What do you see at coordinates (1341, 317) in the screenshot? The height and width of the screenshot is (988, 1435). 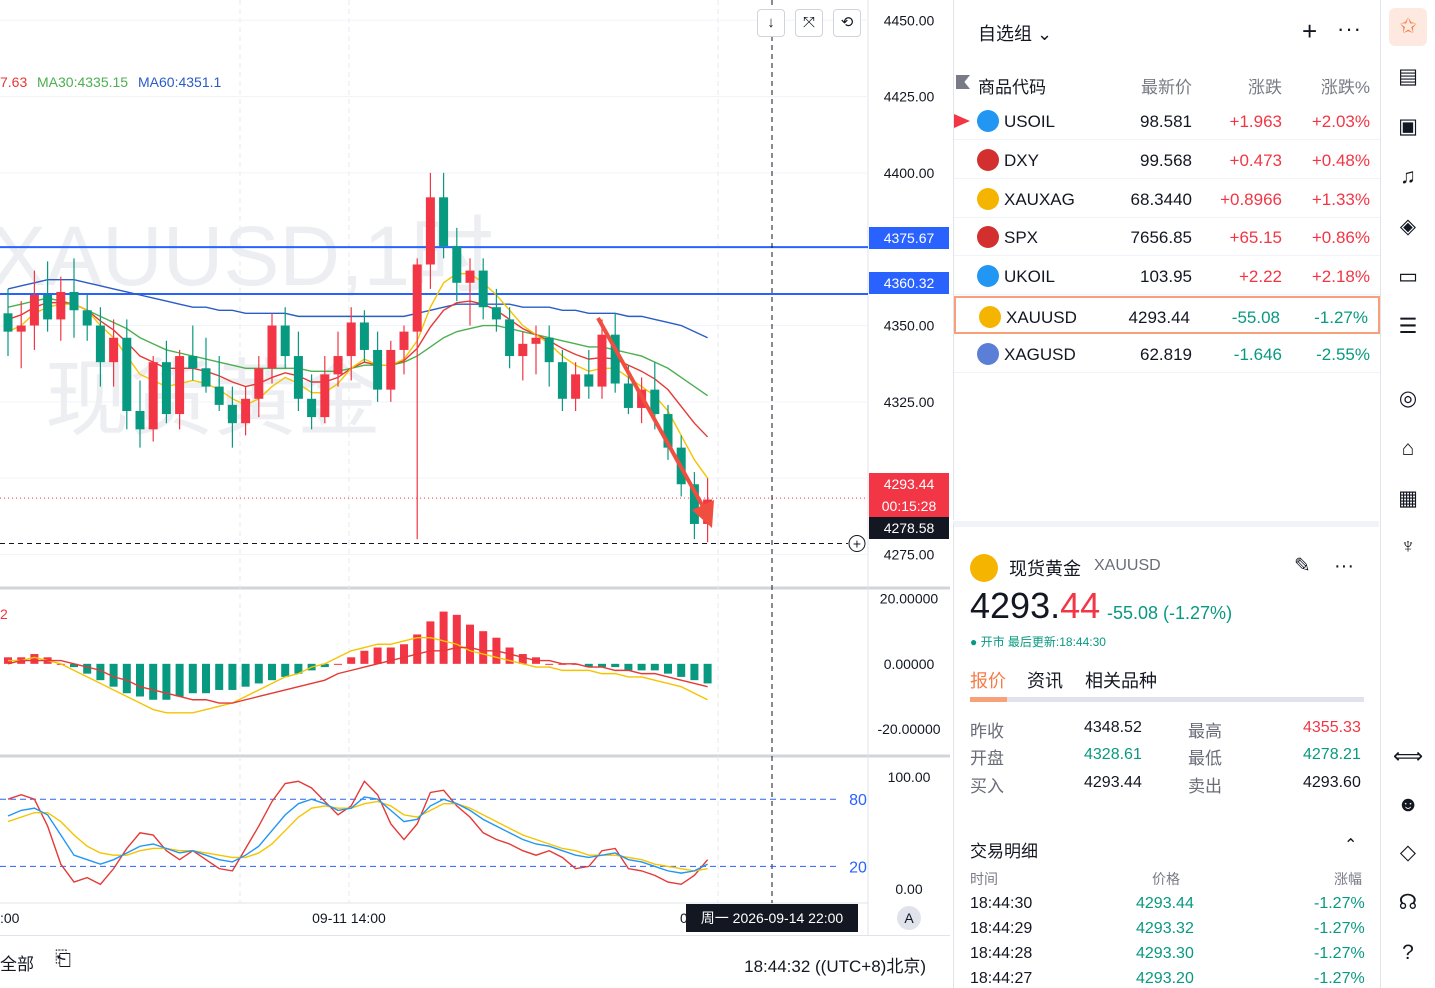 I see `watchlist-pct: -1.27%` at bounding box center [1341, 317].